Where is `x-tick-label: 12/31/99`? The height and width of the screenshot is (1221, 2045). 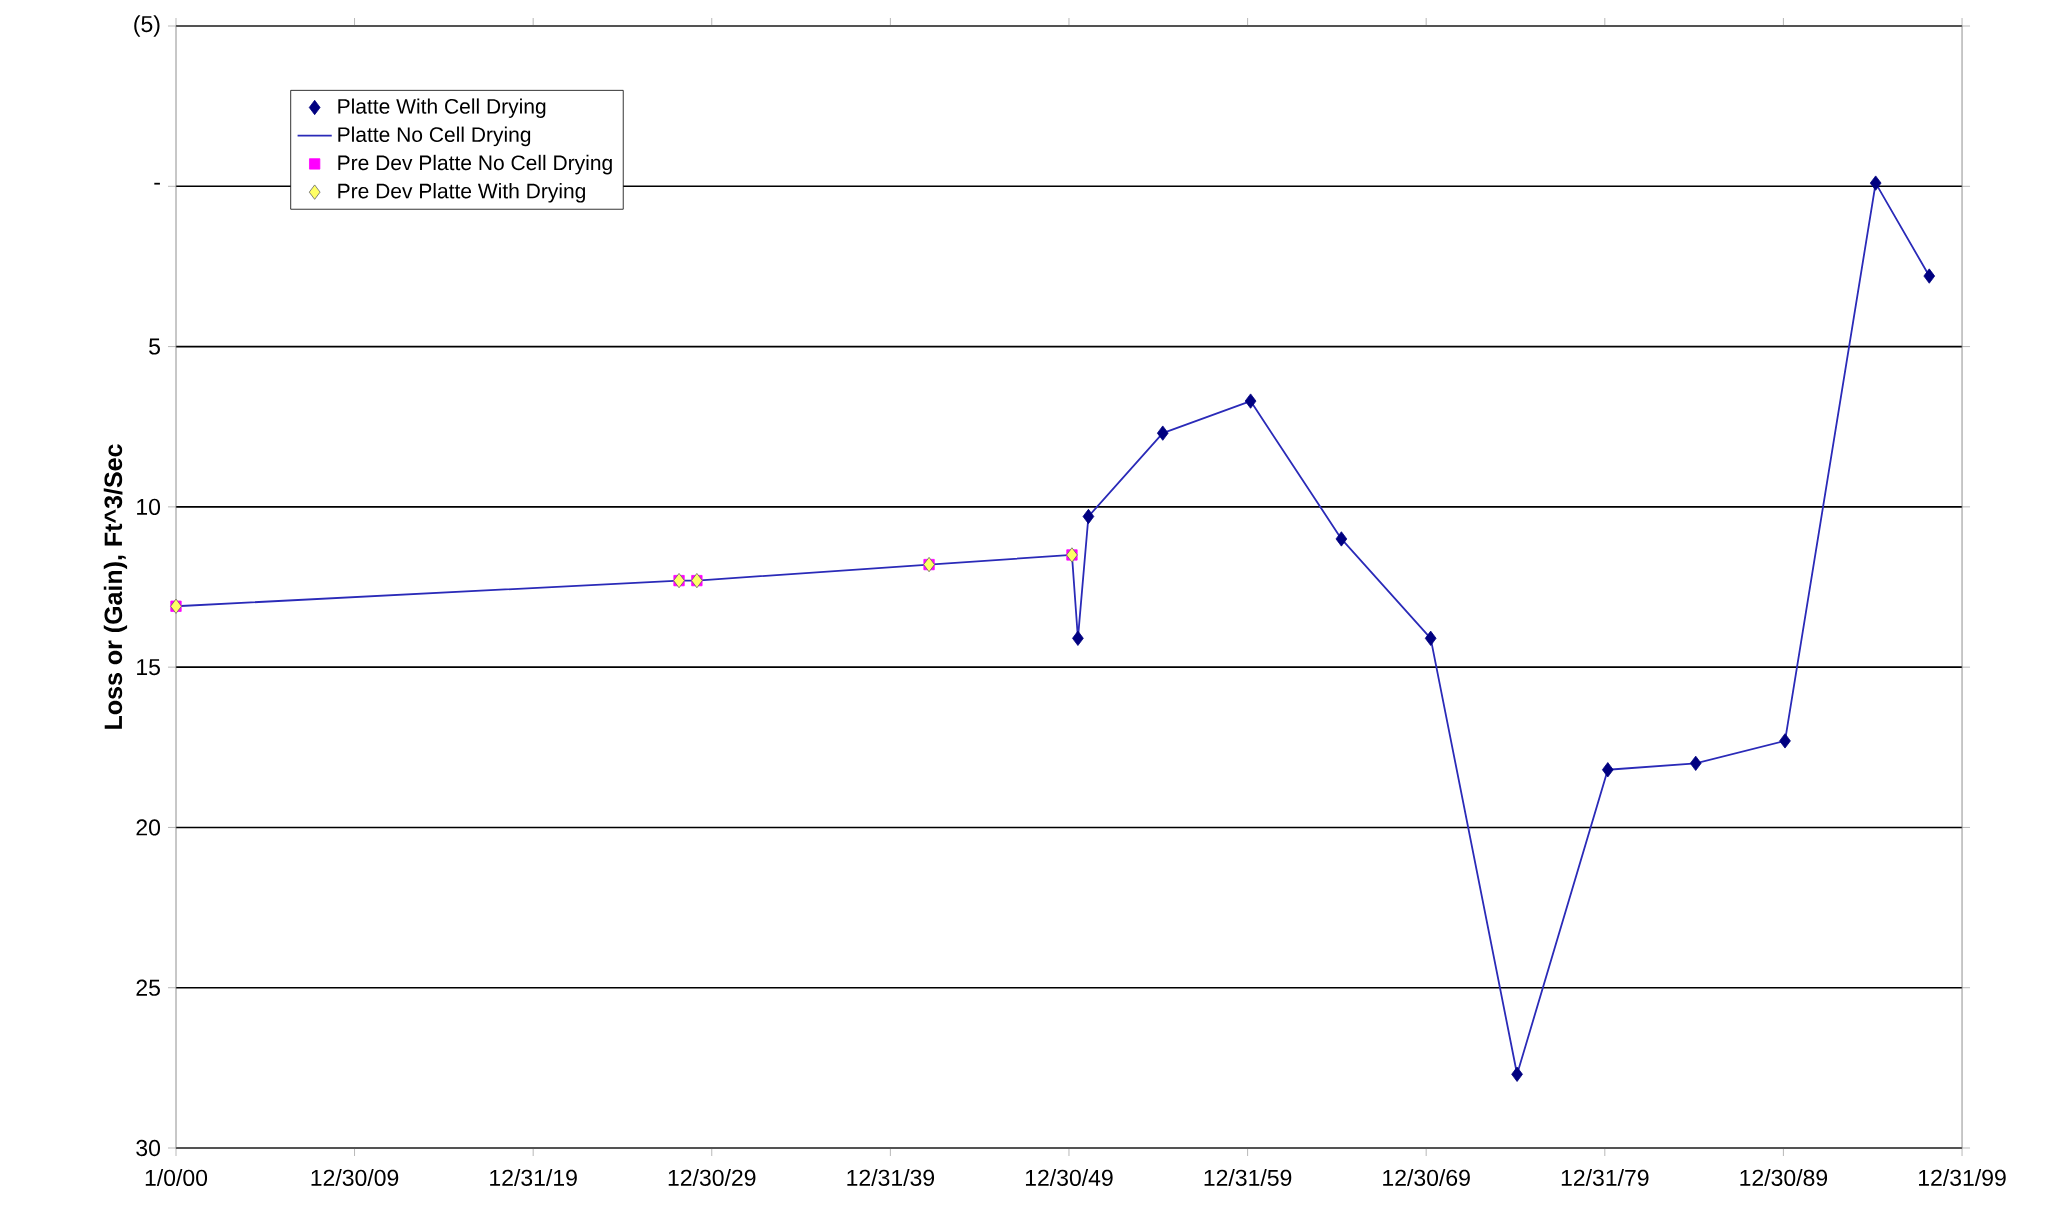 x-tick-label: 12/31/99 is located at coordinates (1962, 1177).